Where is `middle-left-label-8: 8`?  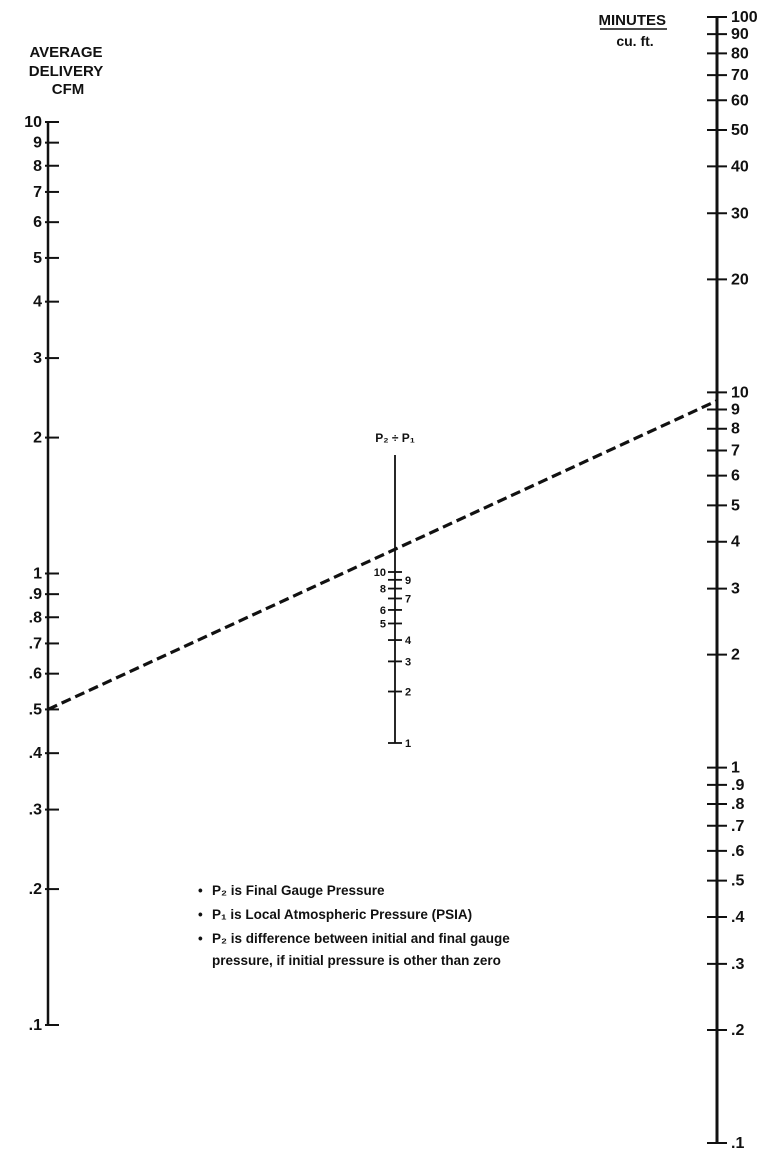 middle-left-label-8: 8 is located at coordinates (383, 590).